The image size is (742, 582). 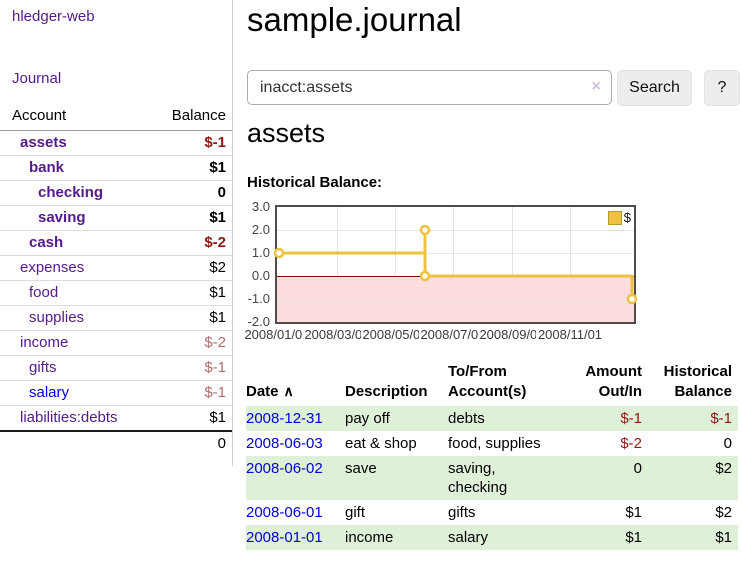 What do you see at coordinates (116, 193) in the screenshot?
I see `account-row: checking 0` at bounding box center [116, 193].